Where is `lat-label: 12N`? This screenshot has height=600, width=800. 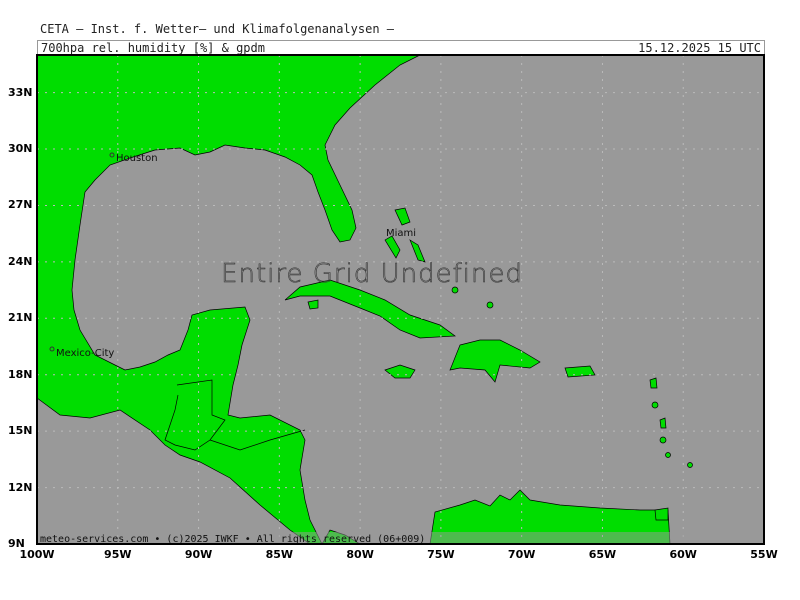 lat-label: 12N is located at coordinates (20, 487).